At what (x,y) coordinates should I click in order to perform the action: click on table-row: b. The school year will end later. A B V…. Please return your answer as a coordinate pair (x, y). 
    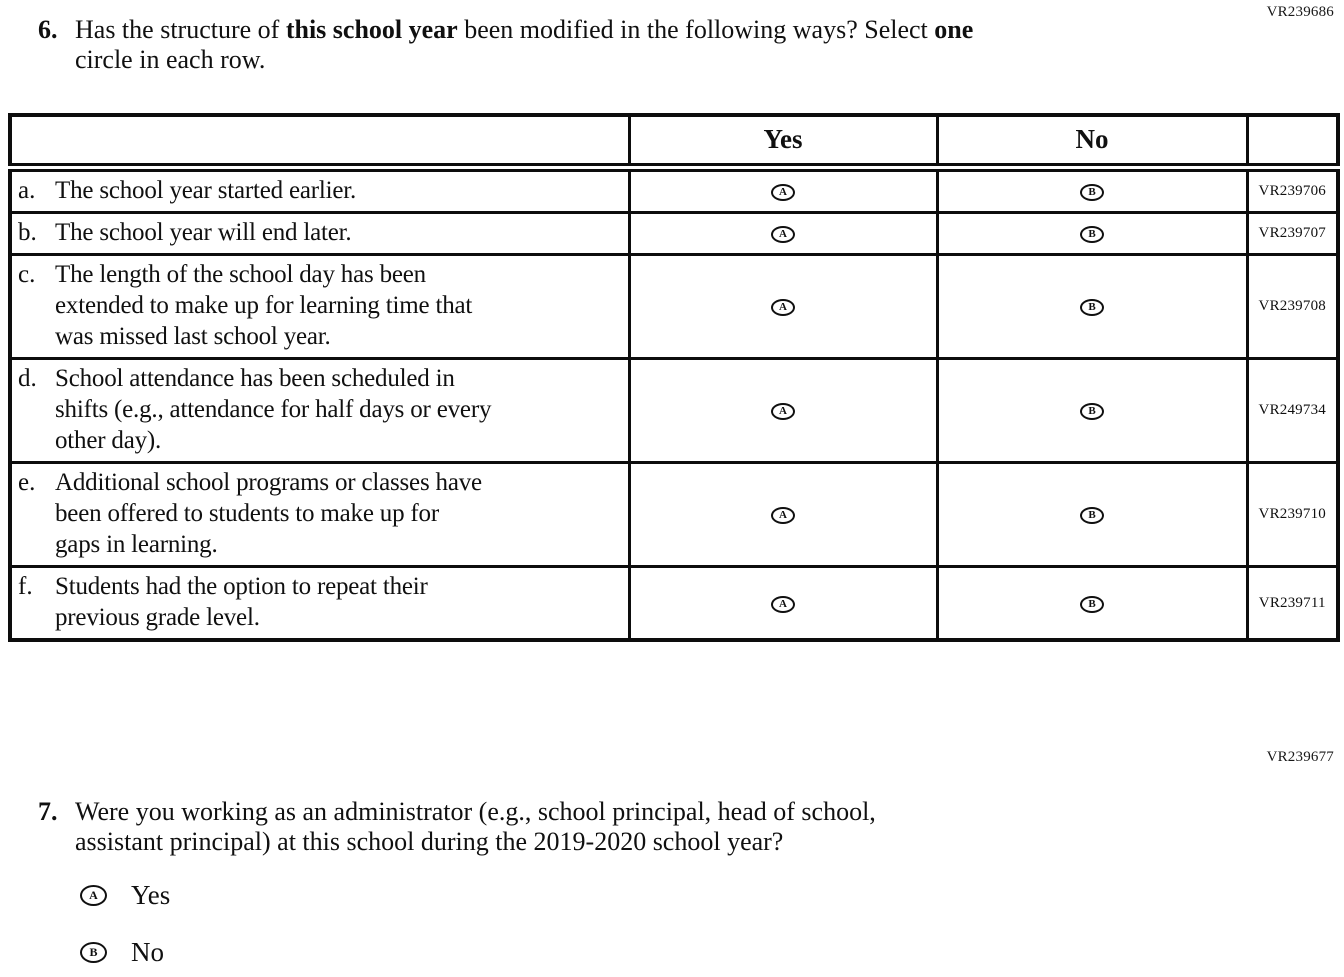
    Looking at the image, I should click on (674, 233).